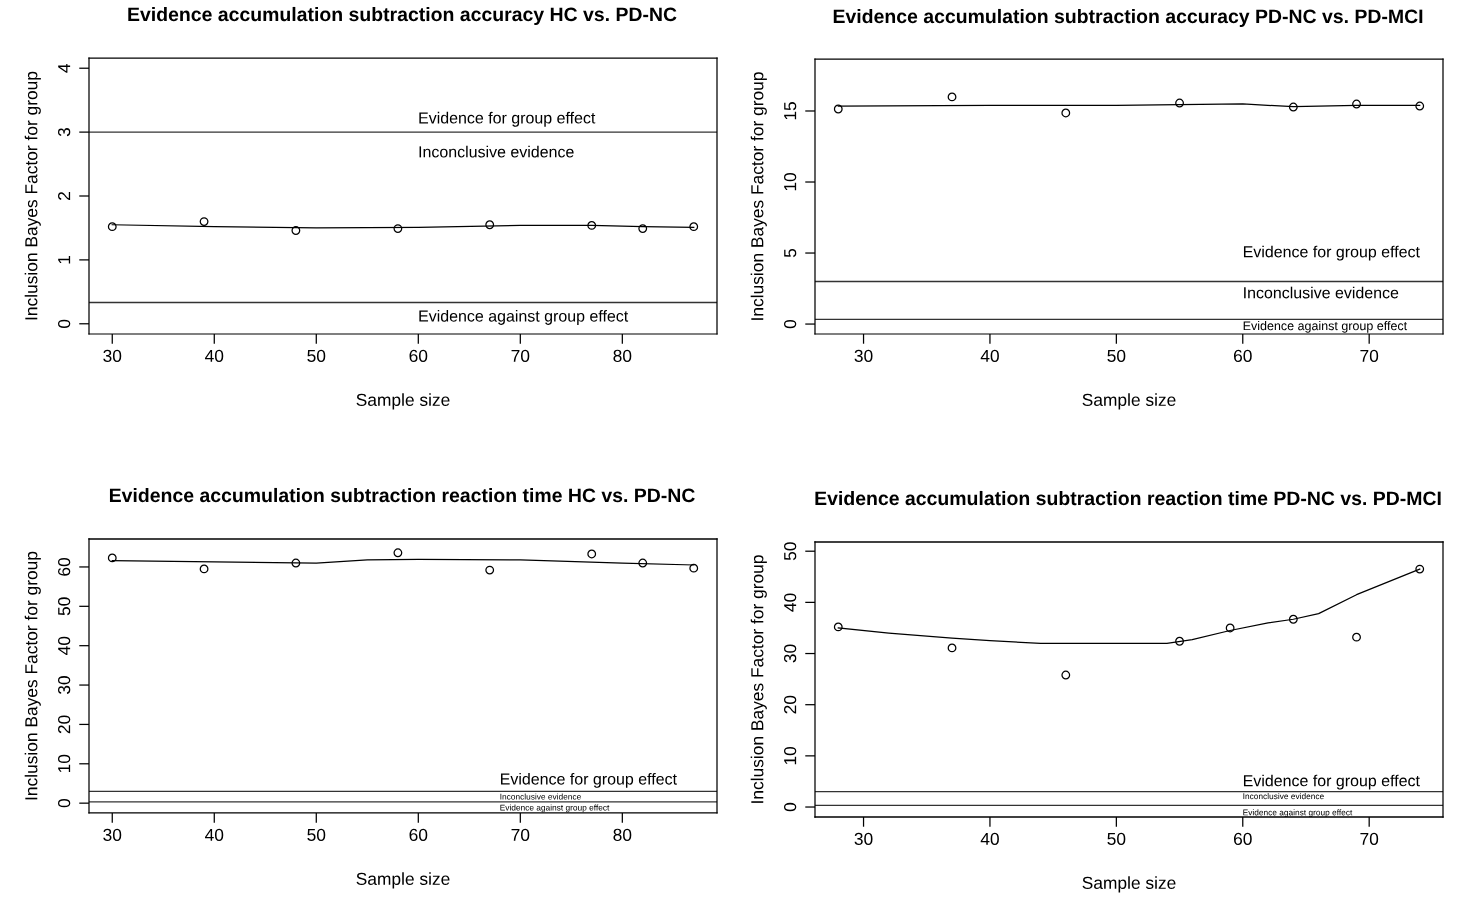 The width and height of the screenshot is (1483, 905). What do you see at coordinates (64, 566) in the screenshot?
I see `y-tick-label: 60` at bounding box center [64, 566].